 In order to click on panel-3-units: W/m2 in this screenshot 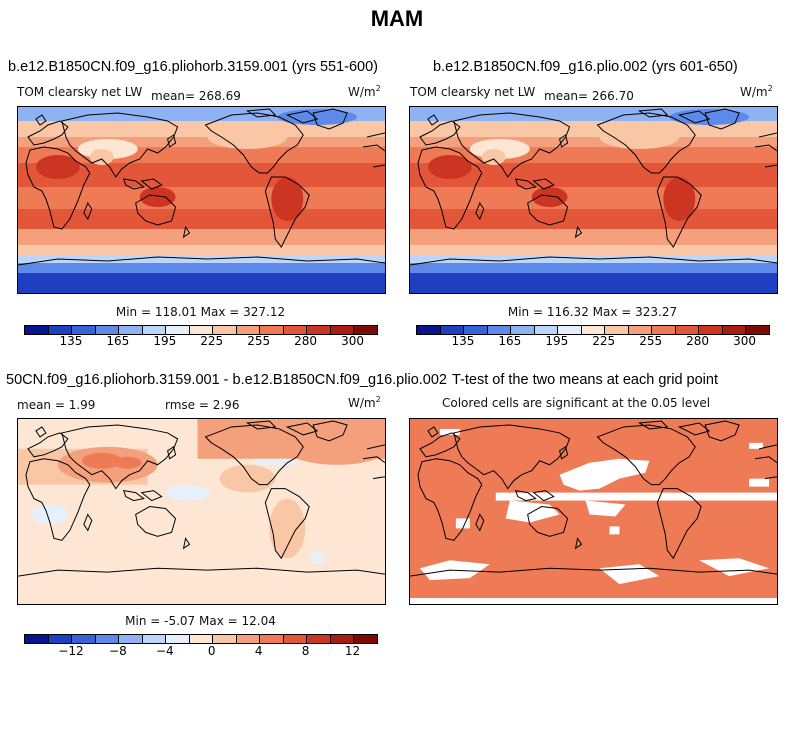, I will do `click(364, 402)`.